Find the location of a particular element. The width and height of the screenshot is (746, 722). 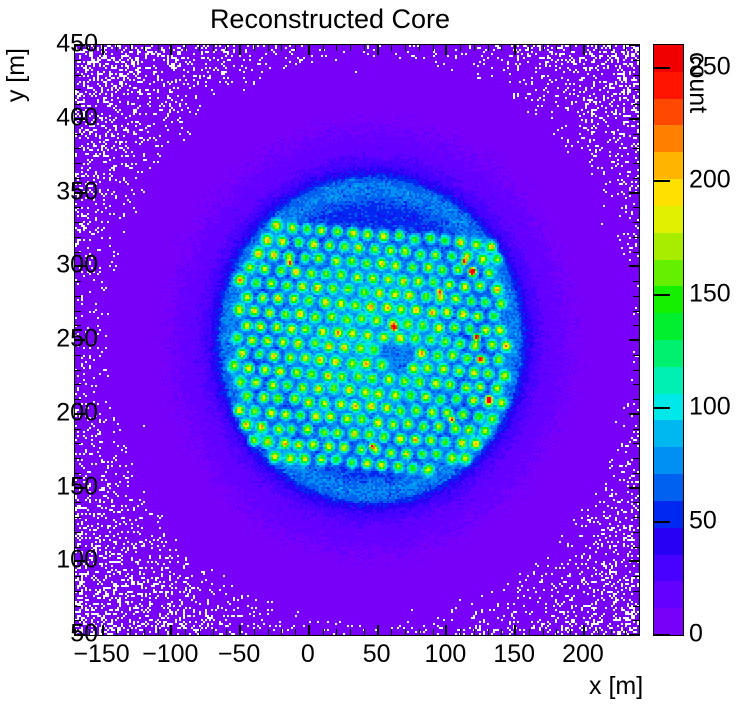

colorbar-tick-label: 150 is located at coordinates (710, 293).